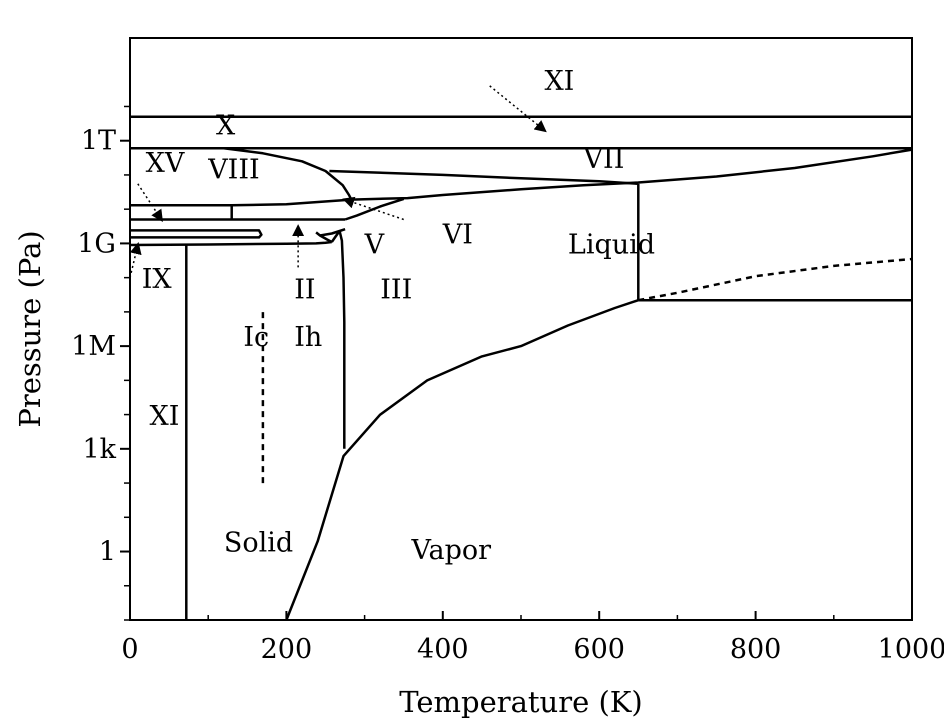 This screenshot has height=724, width=944. I want to click on region-label-0: XI, so click(559, 81).